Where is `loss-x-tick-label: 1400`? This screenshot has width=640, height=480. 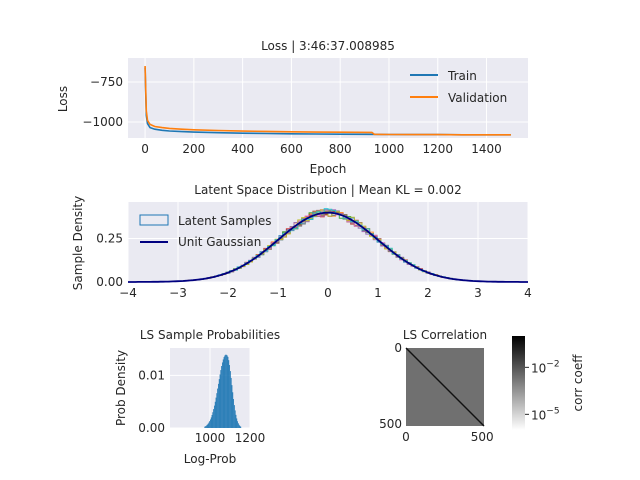 loss-x-tick-label: 1400 is located at coordinates (486, 149).